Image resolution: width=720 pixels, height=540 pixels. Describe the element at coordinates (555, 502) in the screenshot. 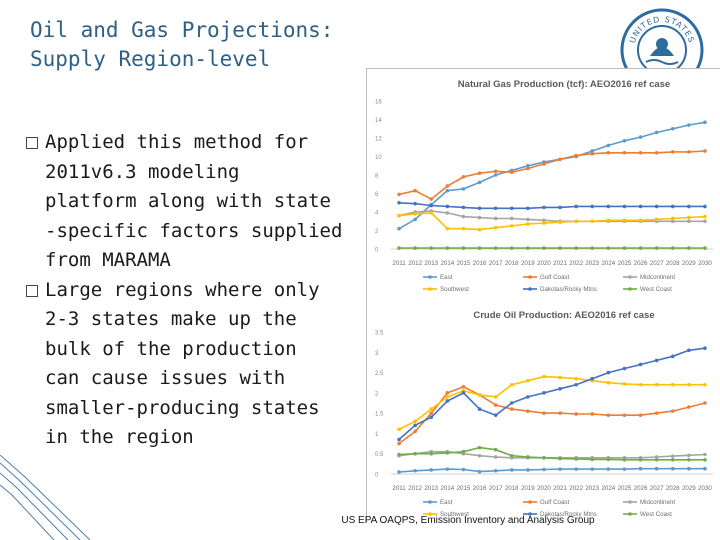

I see `legend-label: Gulf Coast` at that location.